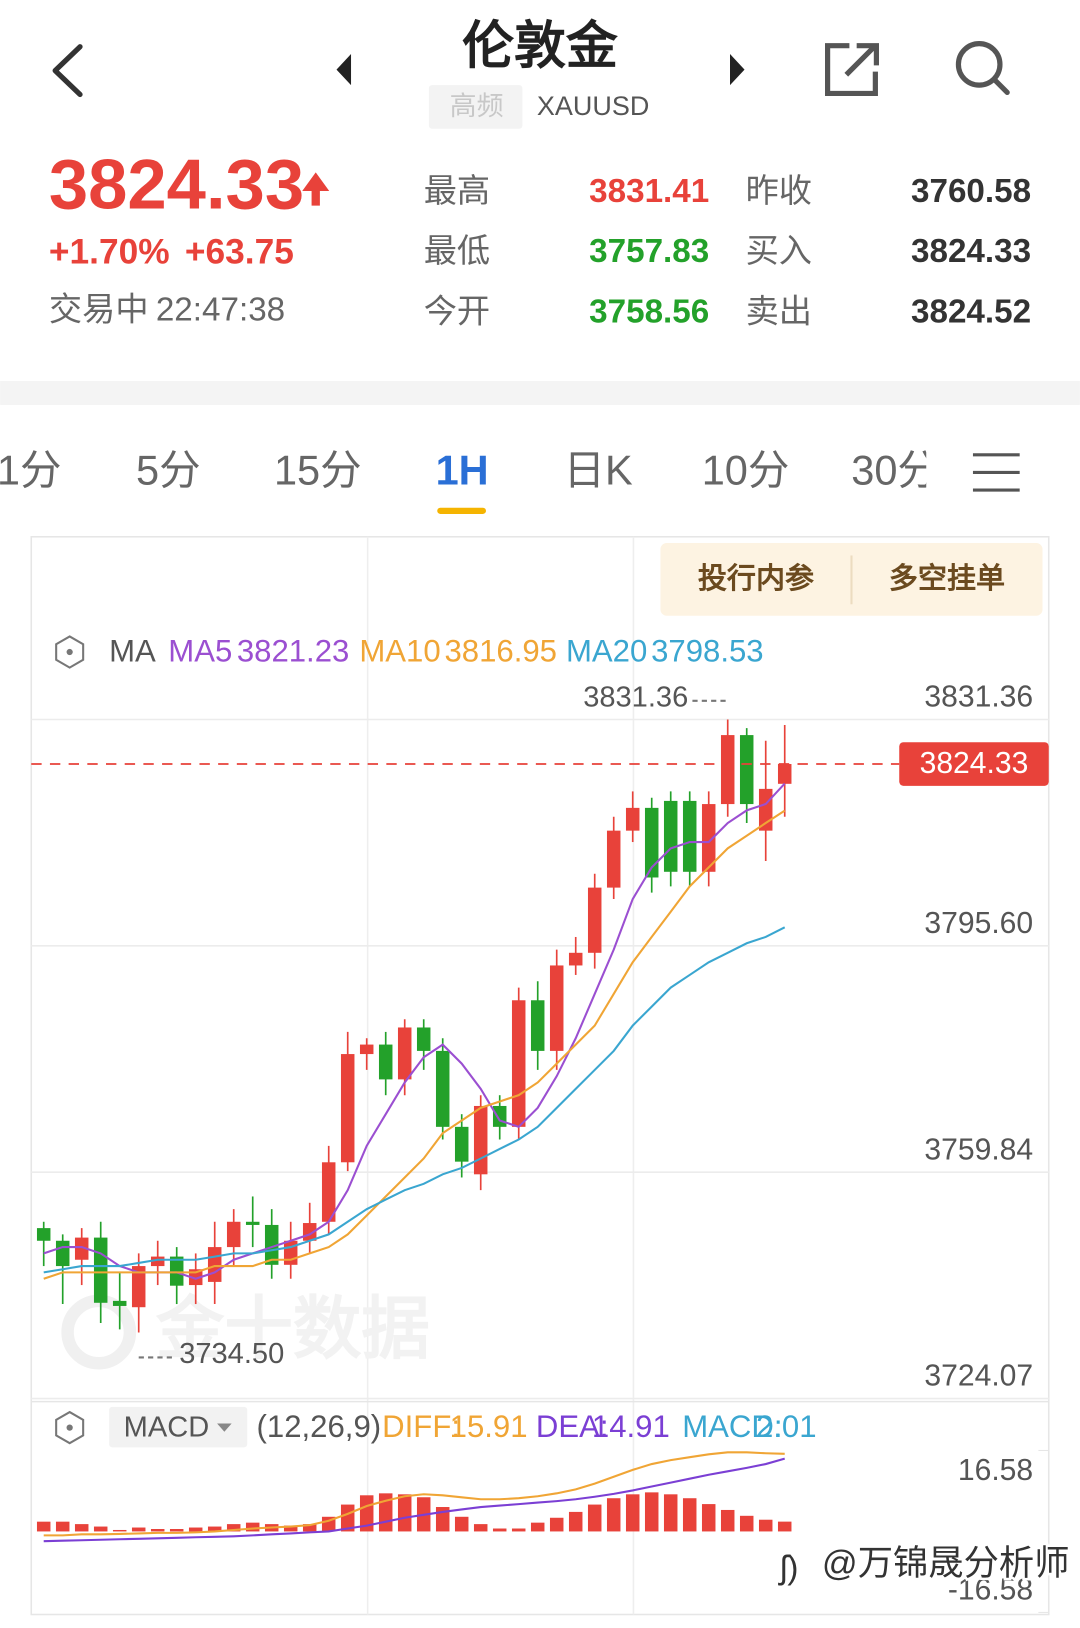  What do you see at coordinates (318, 469) in the screenshot?
I see `tab: 15分` at bounding box center [318, 469].